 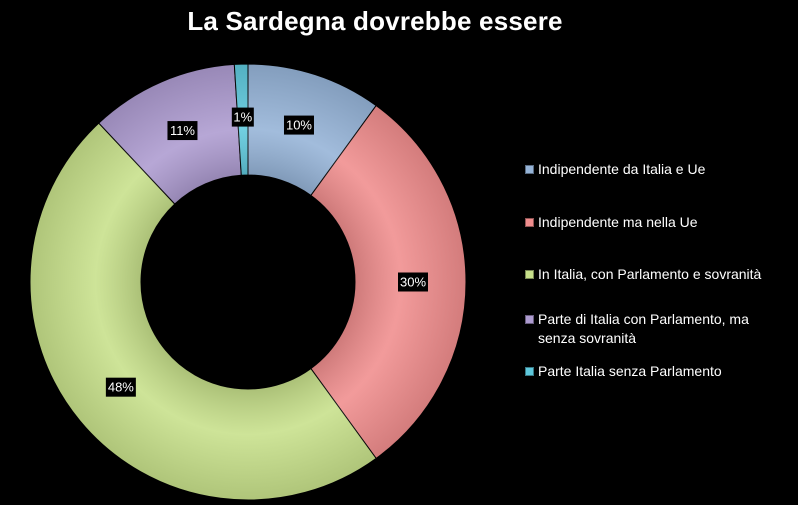 What do you see at coordinates (650, 274) in the screenshot?
I see `legend-label: In Italia, con Parlamento e sovranità` at bounding box center [650, 274].